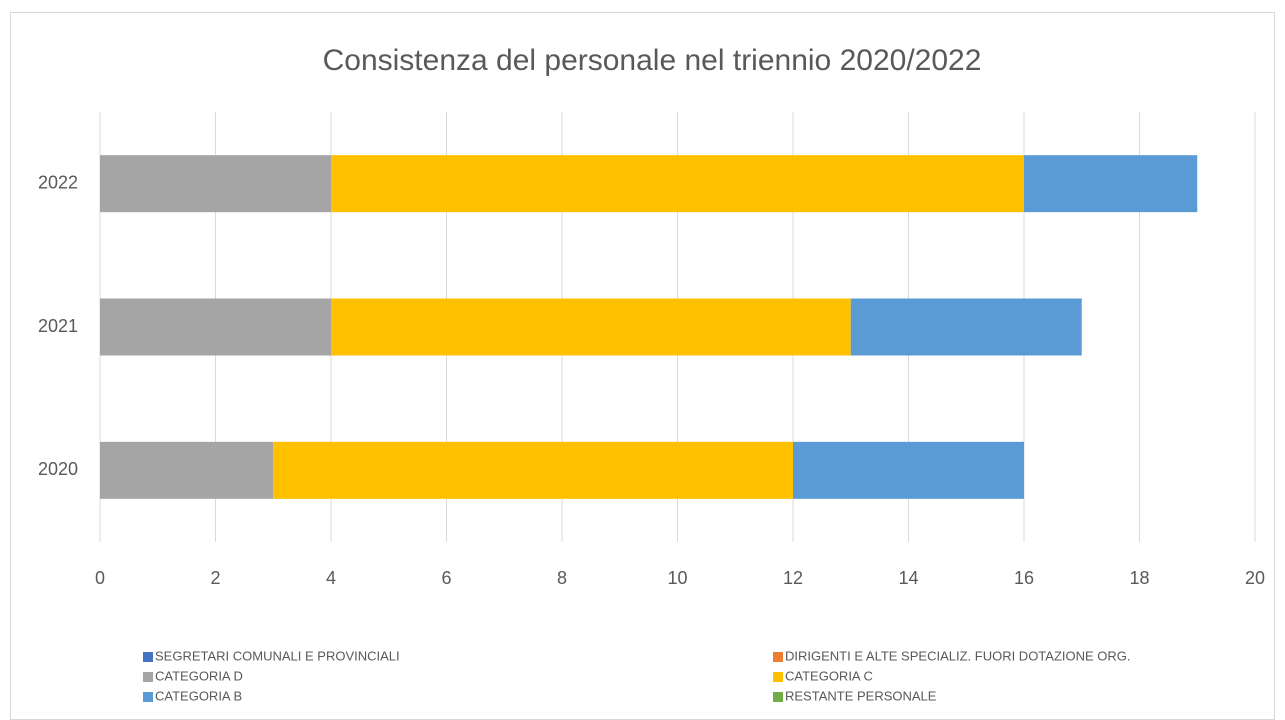  What do you see at coordinates (1255, 578) in the screenshot?
I see `x-tick-label: 20` at bounding box center [1255, 578].